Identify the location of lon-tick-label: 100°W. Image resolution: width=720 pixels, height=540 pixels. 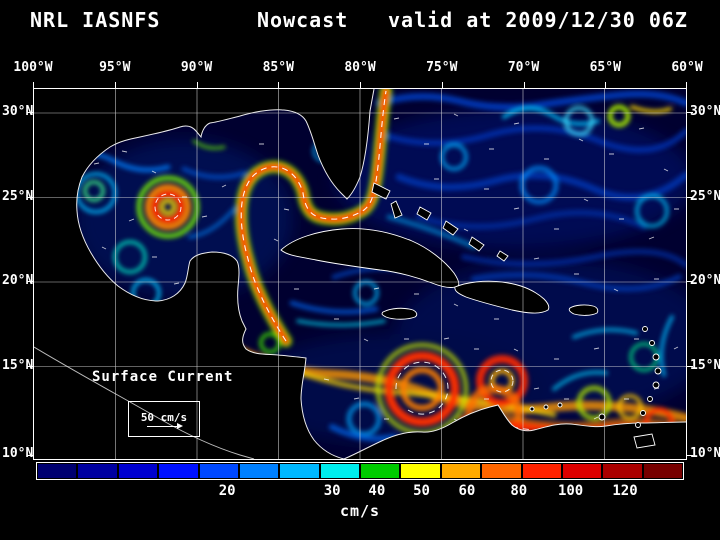
(33, 67).